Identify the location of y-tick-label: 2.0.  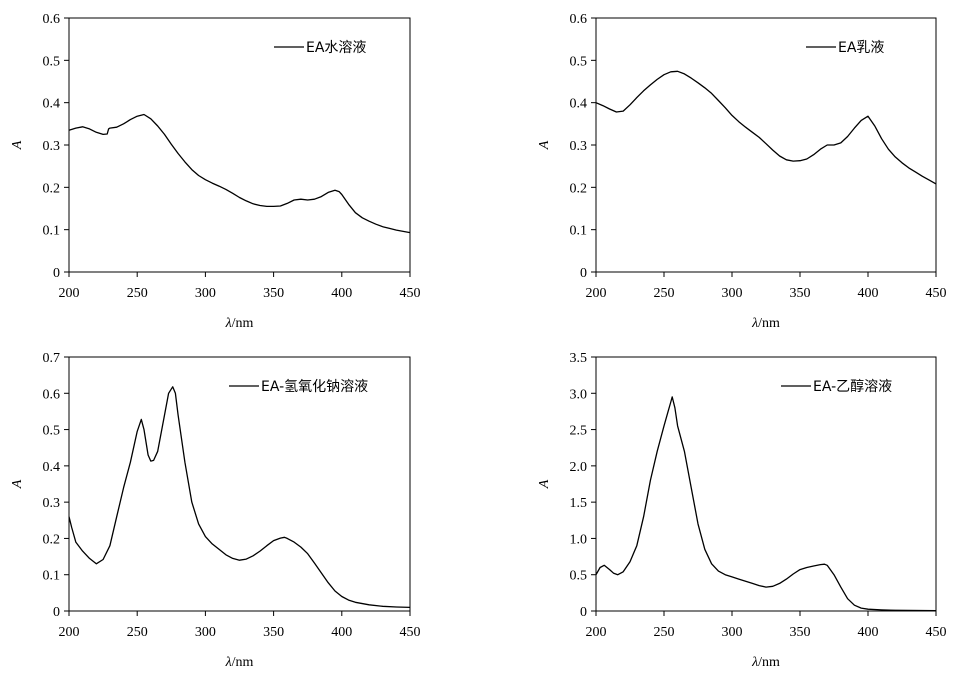
(579, 467).